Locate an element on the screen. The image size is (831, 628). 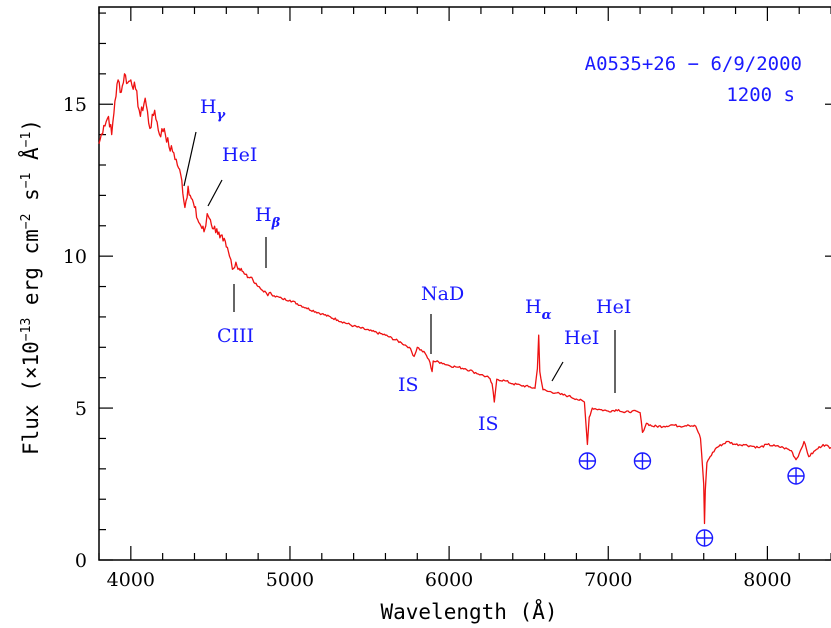
leader-h-gamma is located at coordinates (190, 159).